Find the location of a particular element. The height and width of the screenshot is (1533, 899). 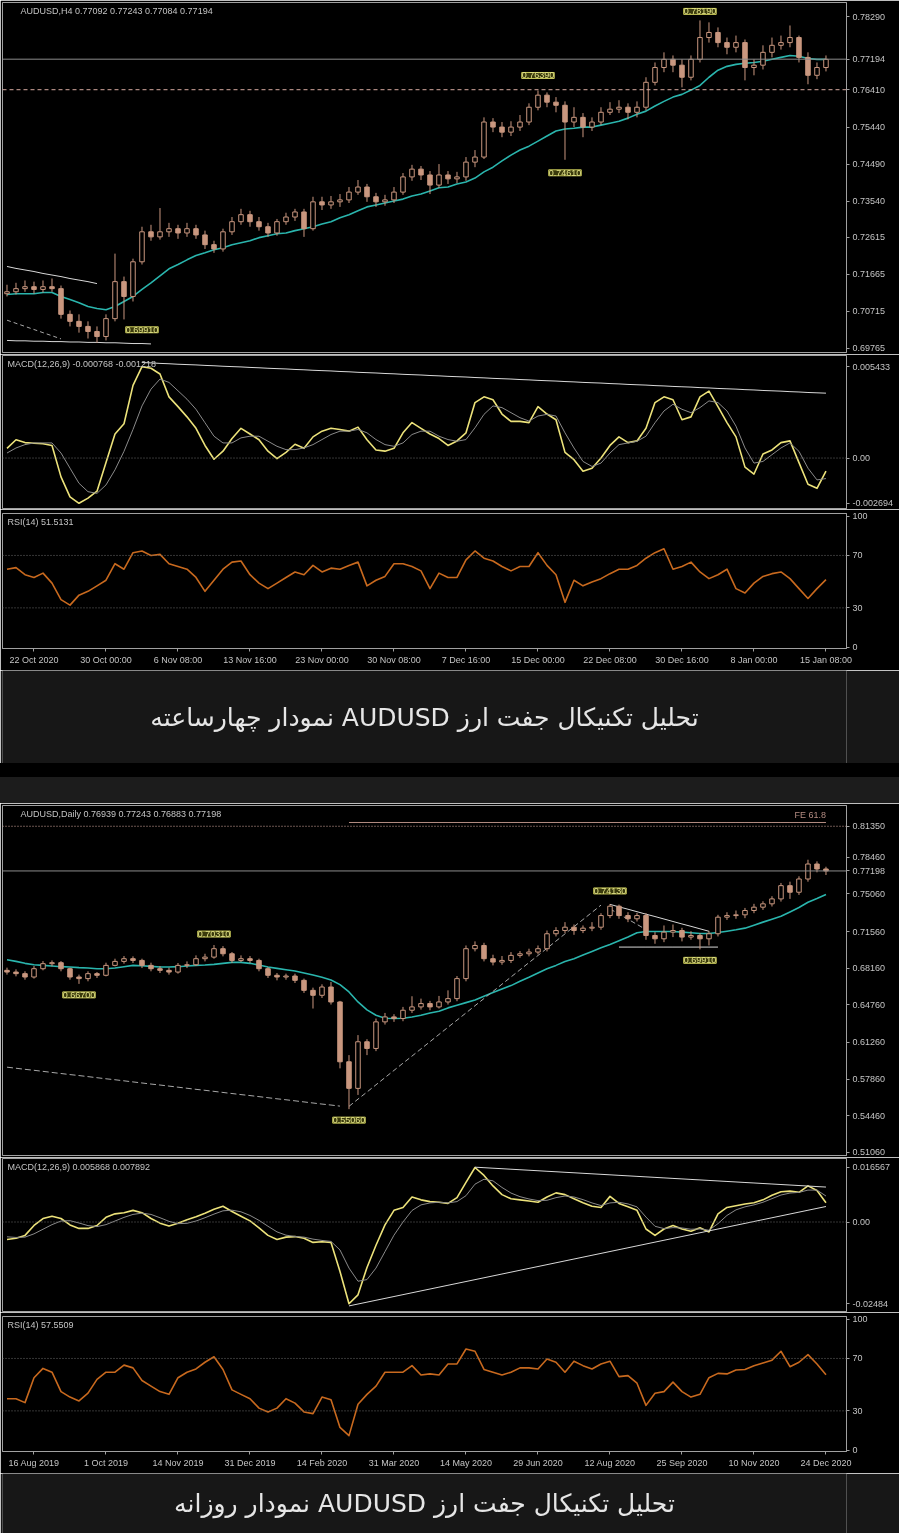

y-tick-label: 0.78460 is located at coordinates (869, 857).